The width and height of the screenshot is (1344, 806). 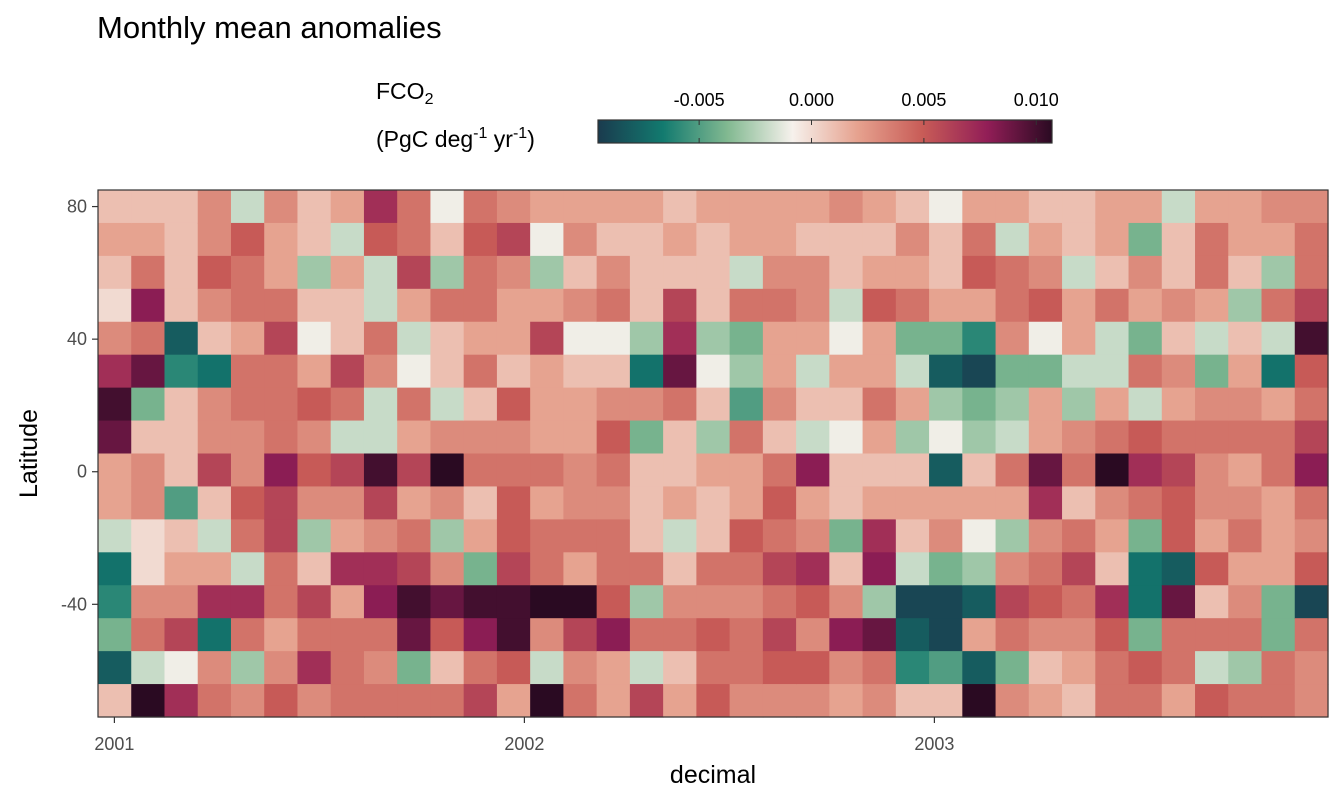 What do you see at coordinates (82, 472) in the screenshot?
I see `y-tick-label: 0` at bounding box center [82, 472].